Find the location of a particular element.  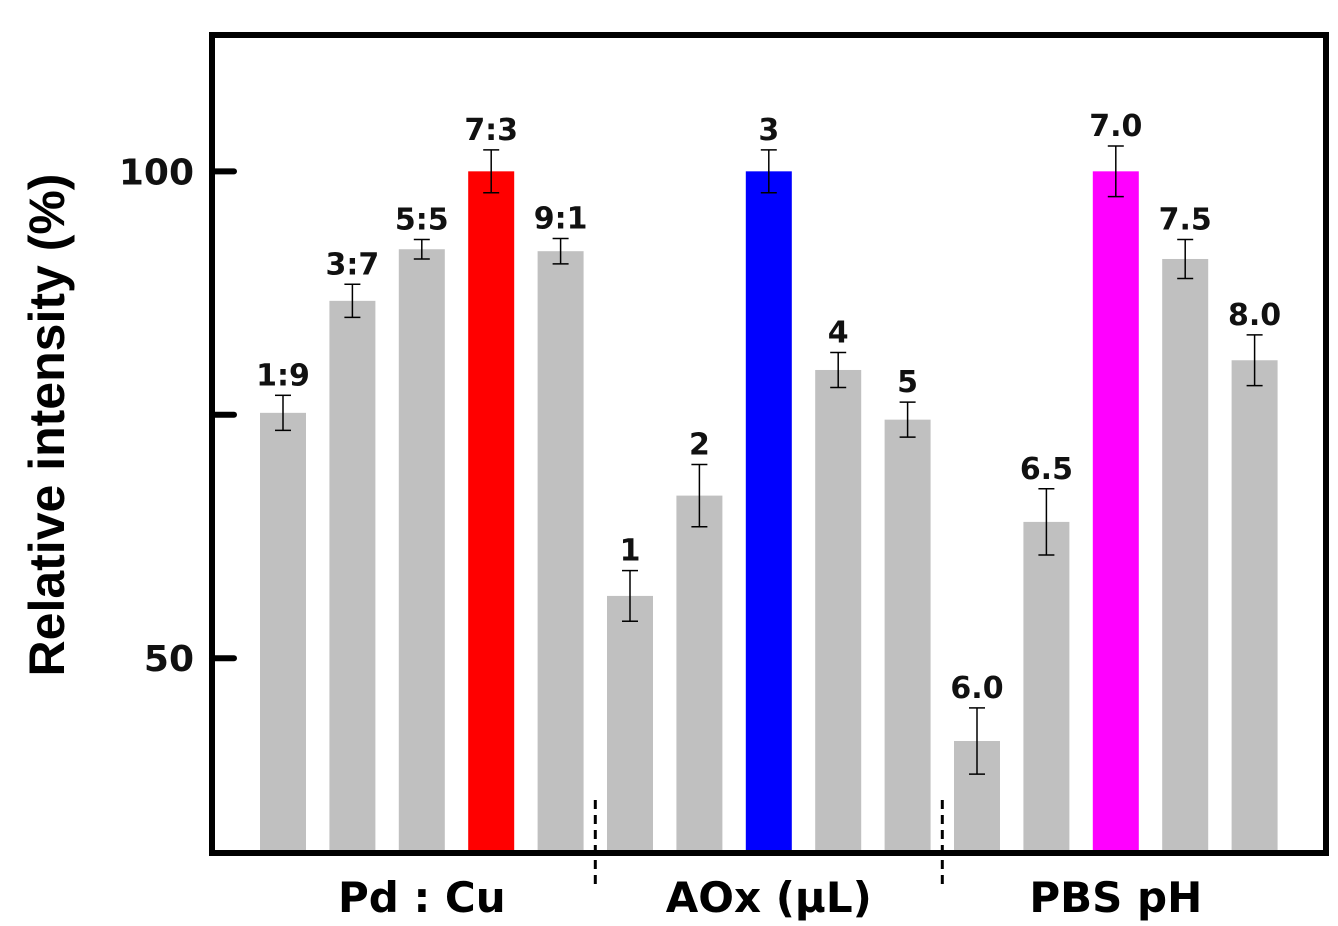

bar-value-label: 3 is located at coordinates (768, 130).